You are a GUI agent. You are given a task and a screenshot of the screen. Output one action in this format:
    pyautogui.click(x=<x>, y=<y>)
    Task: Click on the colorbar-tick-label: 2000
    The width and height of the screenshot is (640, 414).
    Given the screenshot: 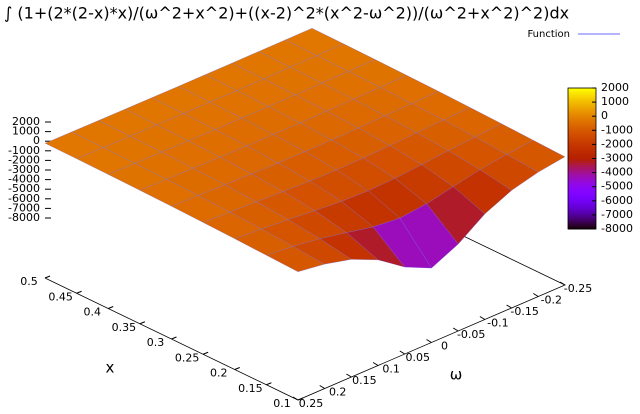 What is the action you would take?
    pyautogui.click(x=615, y=87)
    